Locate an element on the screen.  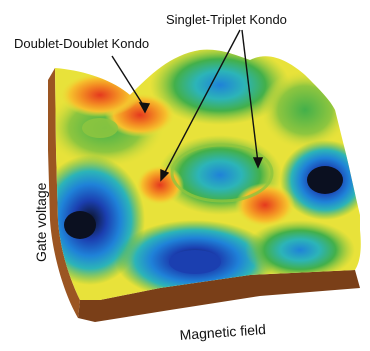
surface-base-bottom is located at coordinates (219, 296).